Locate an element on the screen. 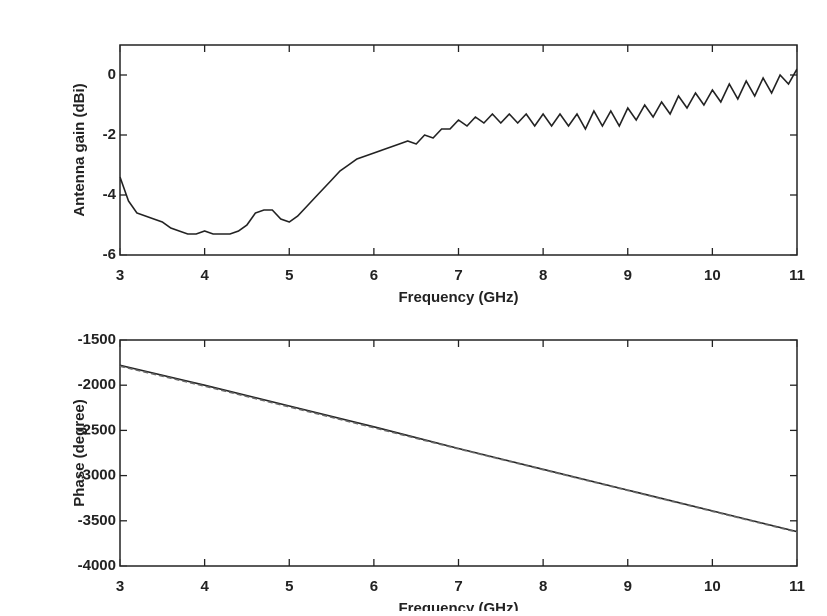 The height and width of the screenshot is (616, 827). y-axis-label: Phase (degree) is located at coordinates (79, 453).